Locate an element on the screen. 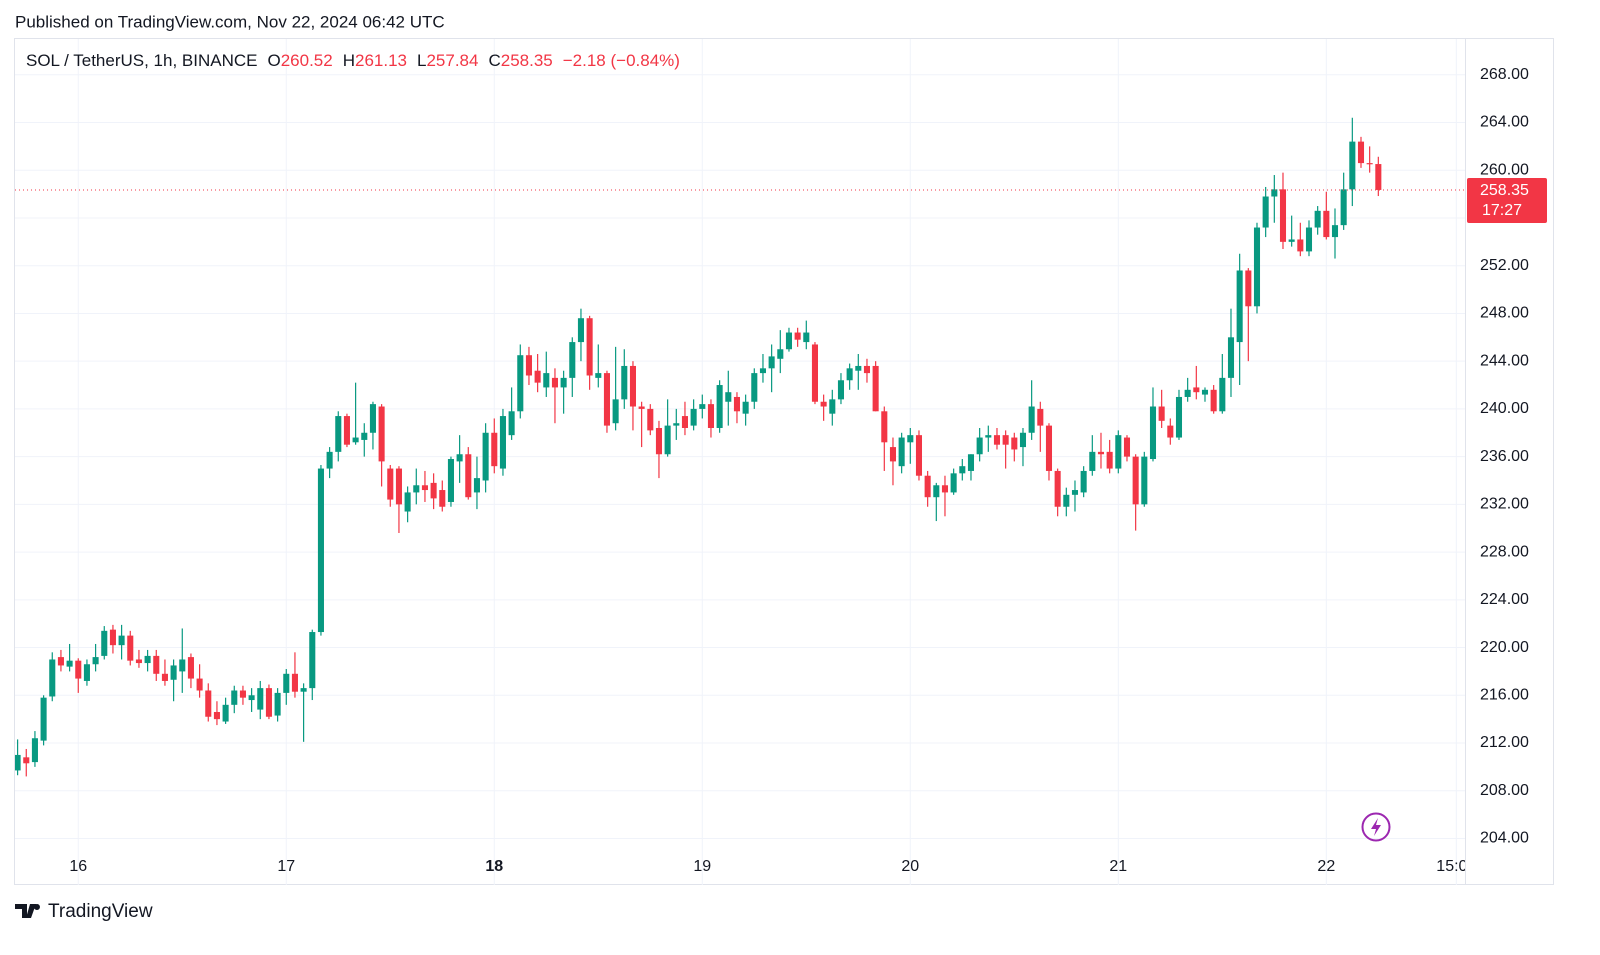  change: −2.18 (−0.84%) is located at coordinates (621, 60).